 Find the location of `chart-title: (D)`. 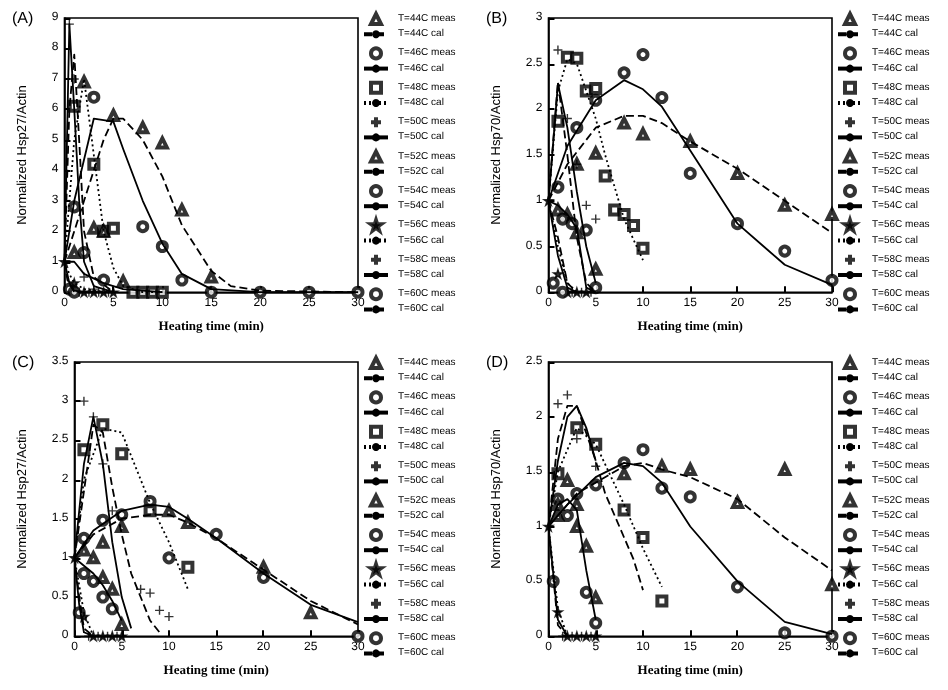

chart-title: (D) is located at coordinates (497, 362).